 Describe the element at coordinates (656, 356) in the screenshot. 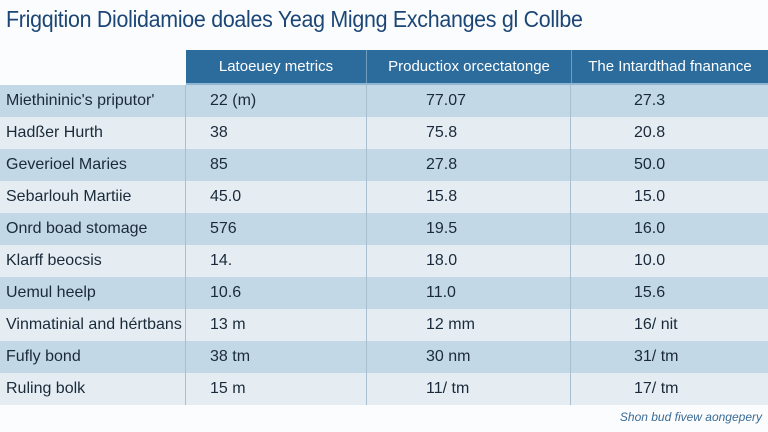

I see `table-cell: 31/ tm` at that location.